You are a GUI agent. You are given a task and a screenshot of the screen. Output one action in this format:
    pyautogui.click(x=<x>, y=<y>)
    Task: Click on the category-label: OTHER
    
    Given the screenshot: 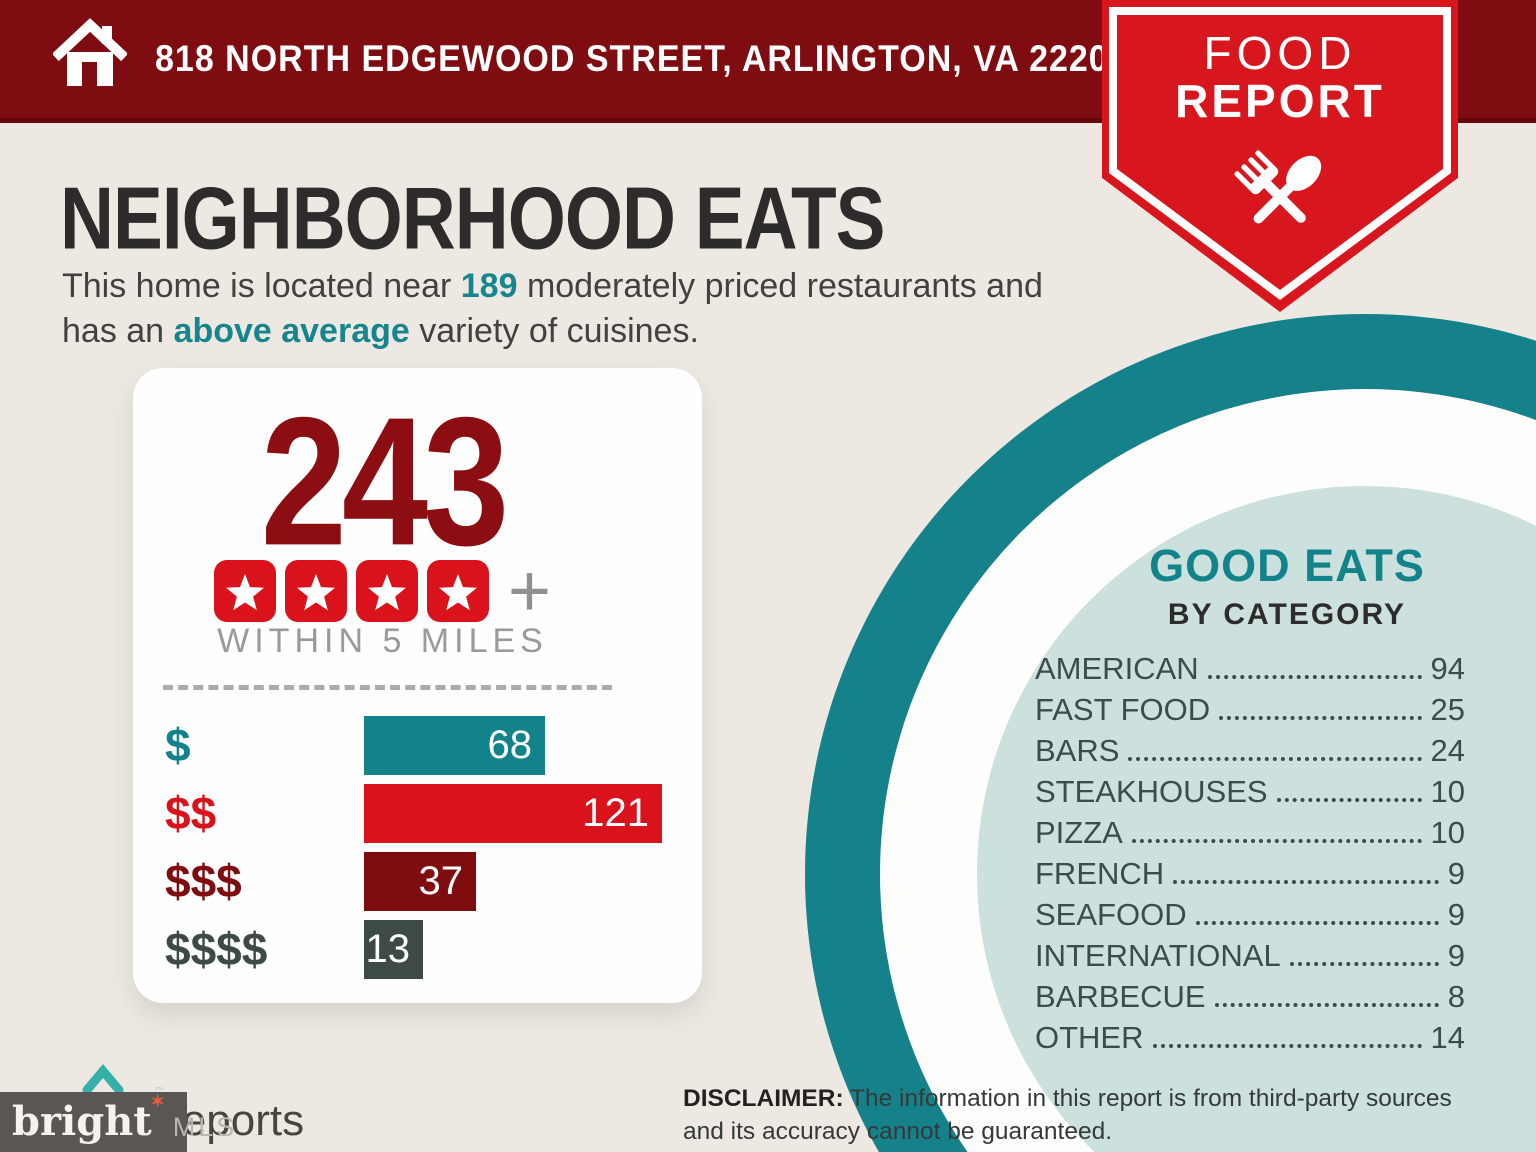 What is the action you would take?
    pyautogui.click(x=1089, y=1037)
    